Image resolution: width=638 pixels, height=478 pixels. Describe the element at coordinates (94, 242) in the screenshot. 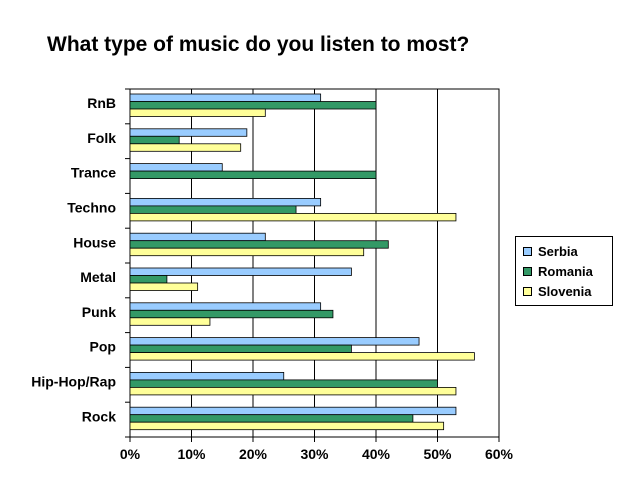

I see `category-label: House` at that location.